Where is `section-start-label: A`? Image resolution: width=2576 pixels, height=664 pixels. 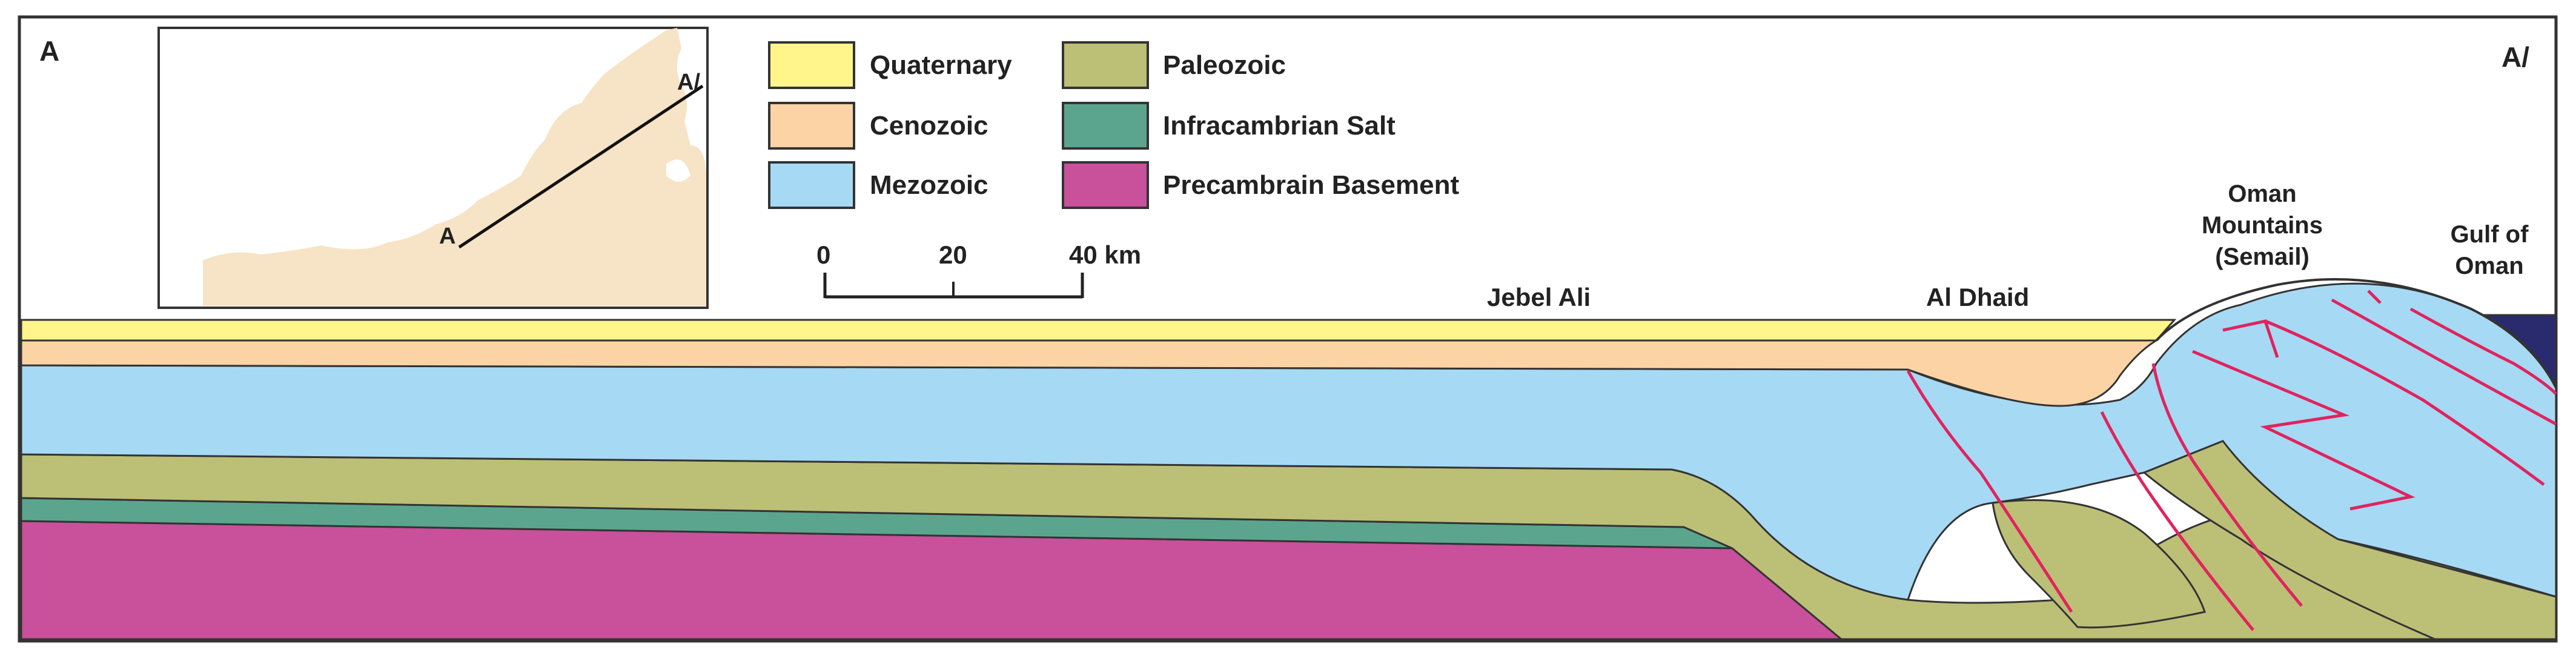
section-start-label: A is located at coordinates (49, 51).